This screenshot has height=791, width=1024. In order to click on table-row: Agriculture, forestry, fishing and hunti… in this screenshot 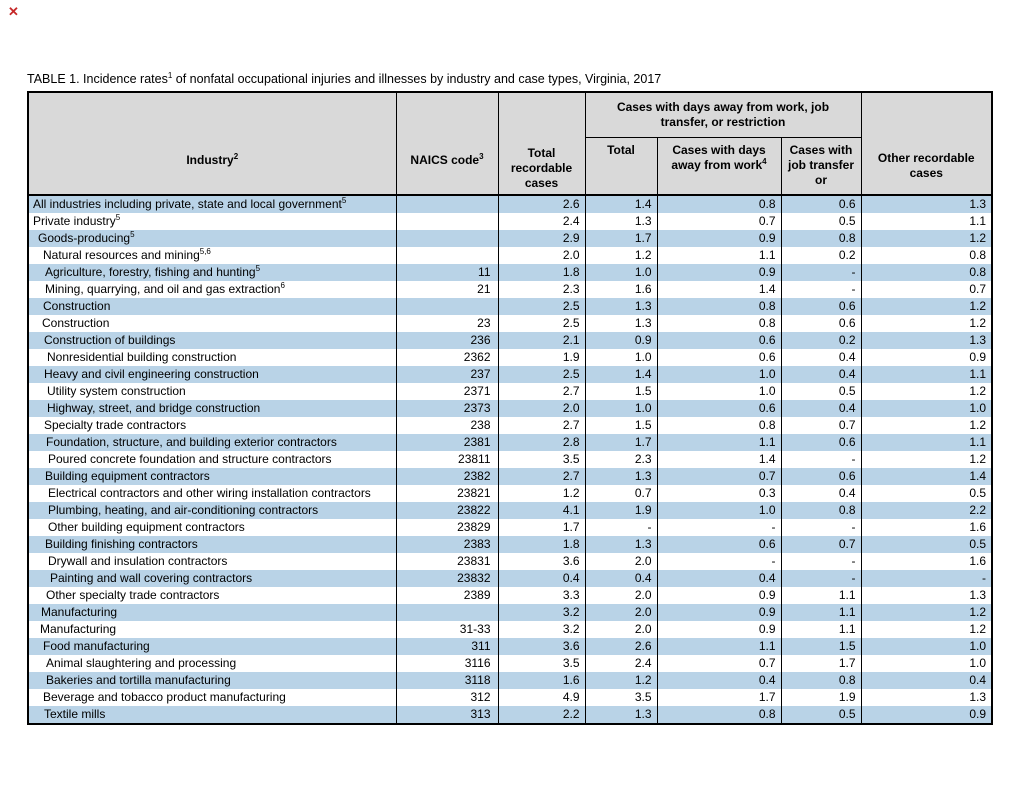, I will do `click(510, 272)`.